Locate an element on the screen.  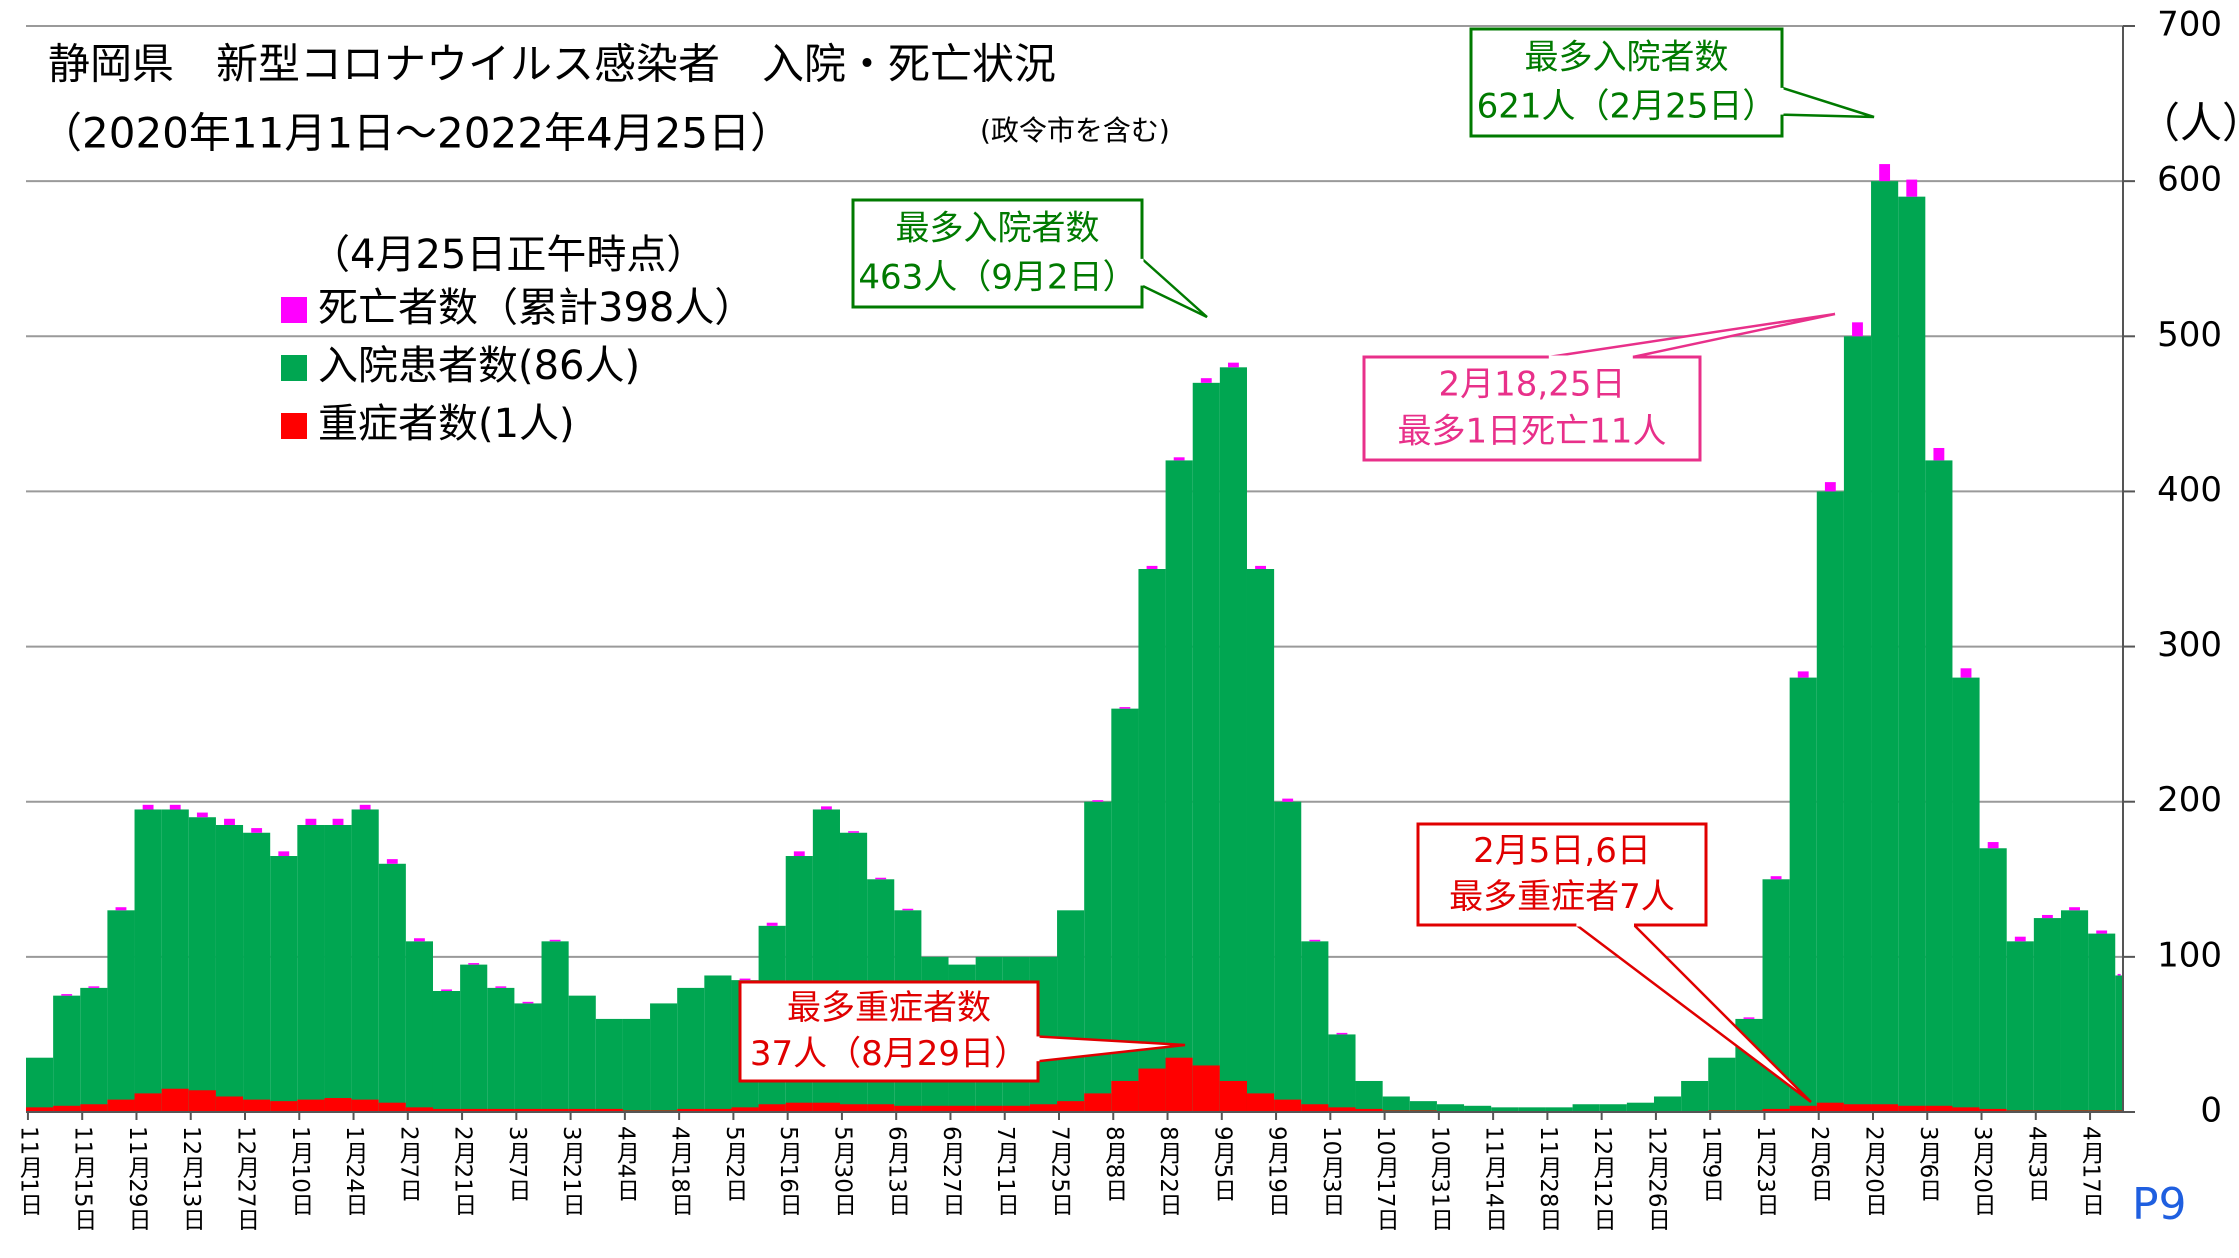
x-tick-label: 2月6日 is located at coordinates (1820, 1164).